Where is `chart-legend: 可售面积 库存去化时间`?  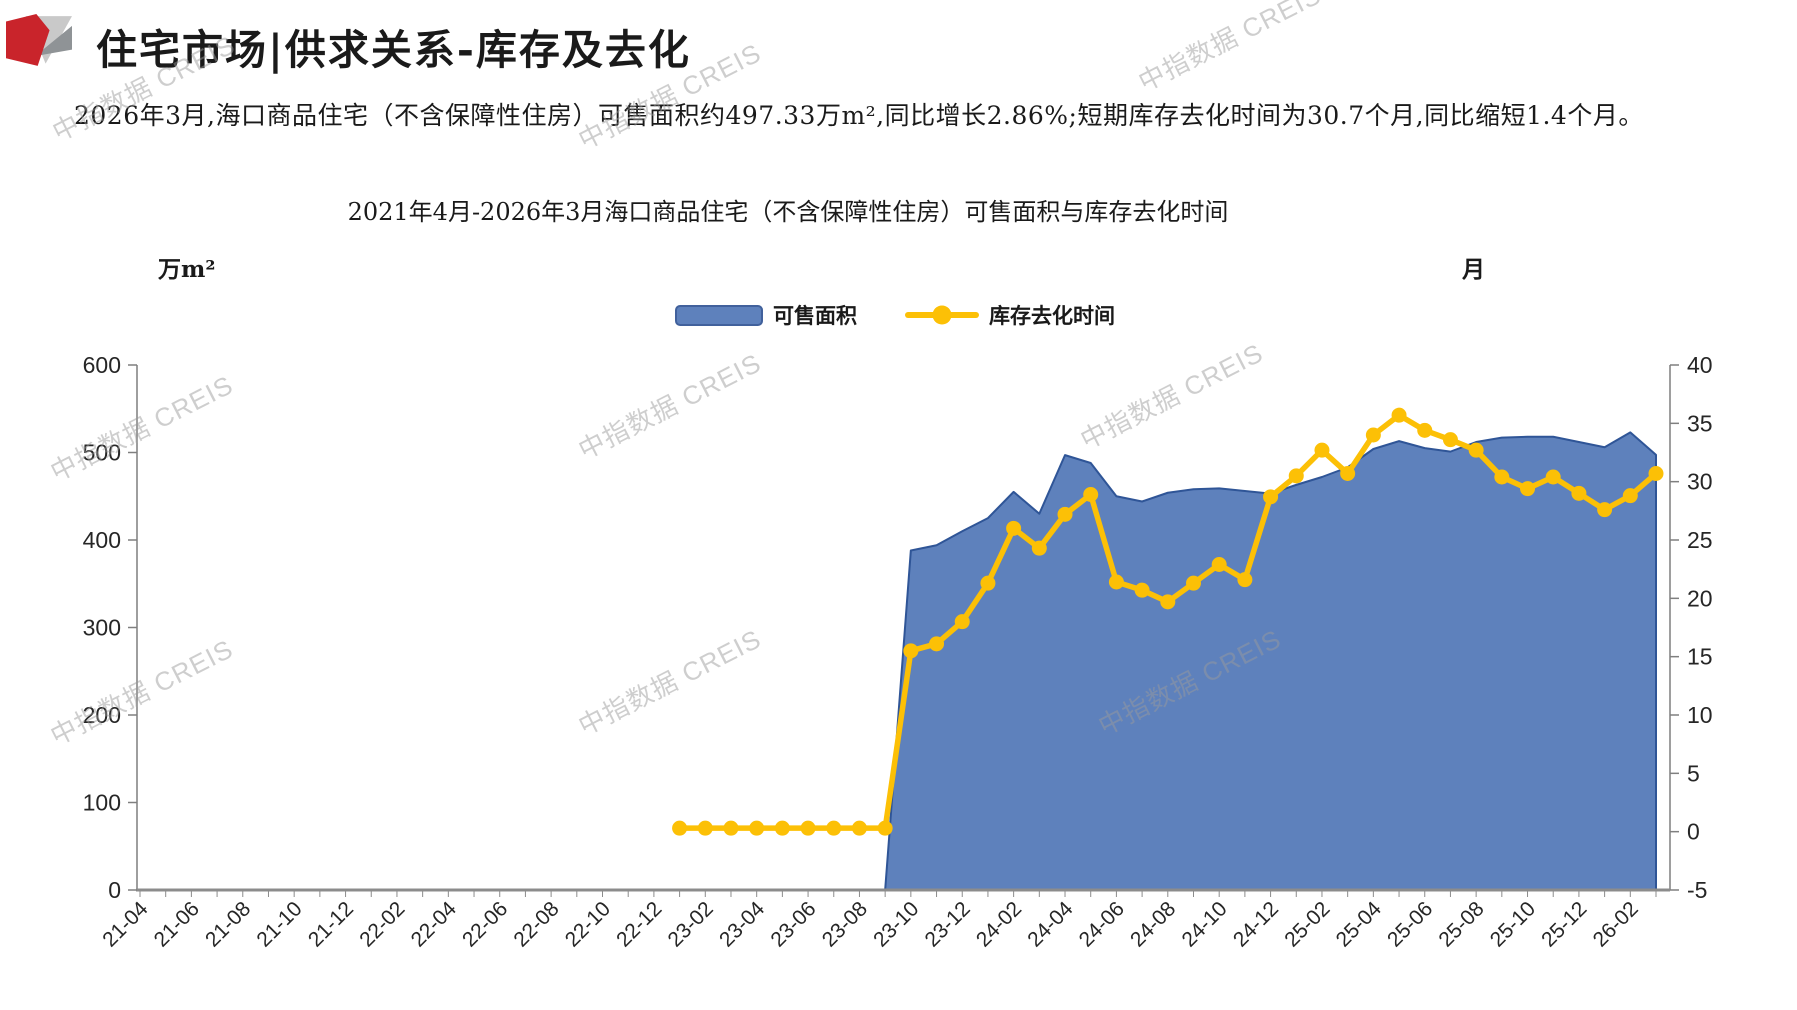
chart-legend: 可售面积 库存去化时间 is located at coordinates (895, 315).